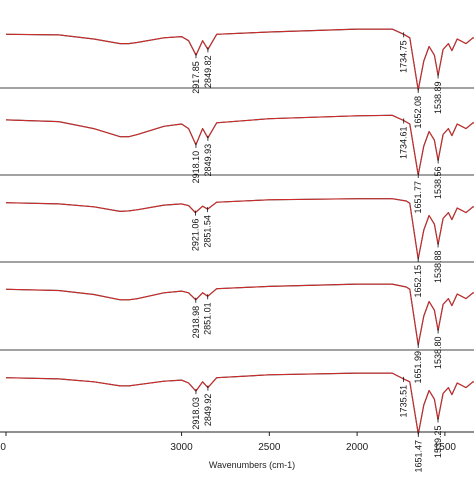  Describe the element at coordinates (438, 267) in the screenshot. I see `peak-label: 1538.88` at that location.